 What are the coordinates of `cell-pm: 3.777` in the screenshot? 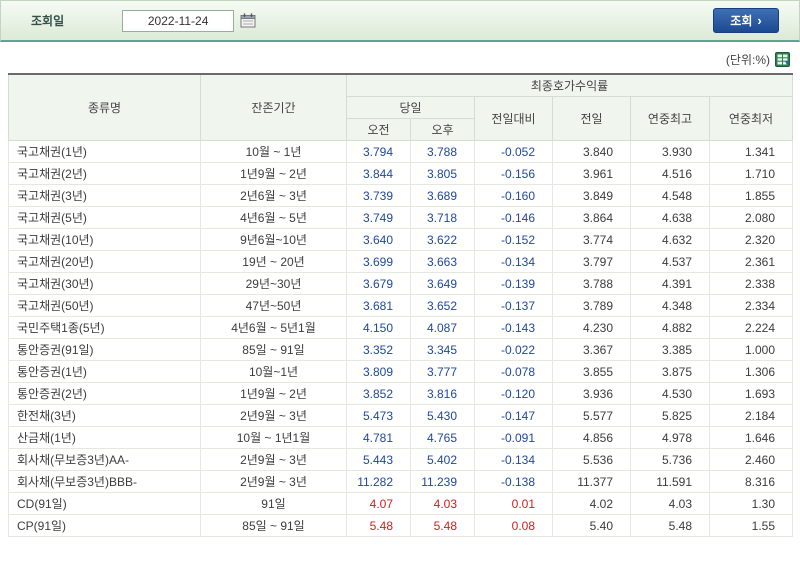 It's located at (442, 371).